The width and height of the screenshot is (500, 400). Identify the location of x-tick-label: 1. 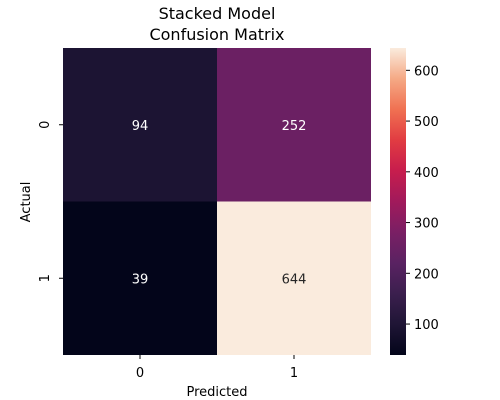
(294, 373).